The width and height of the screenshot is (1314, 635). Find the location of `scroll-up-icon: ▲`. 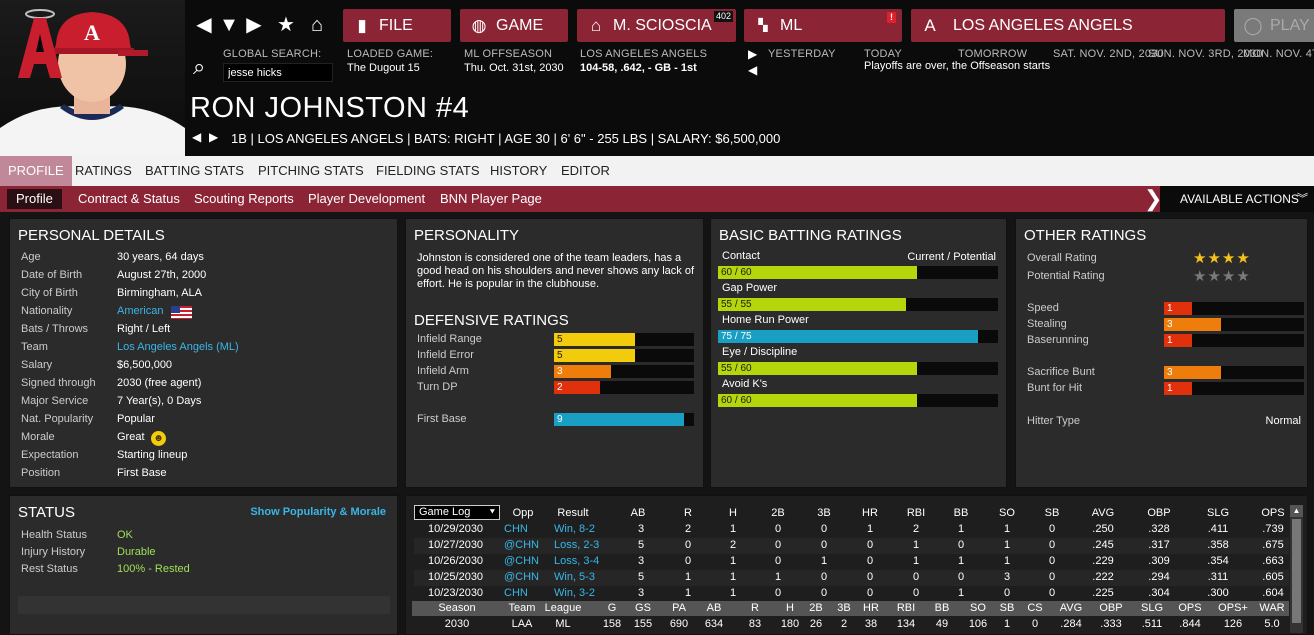

scroll-up-icon: ▲ is located at coordinates (1296, 511).